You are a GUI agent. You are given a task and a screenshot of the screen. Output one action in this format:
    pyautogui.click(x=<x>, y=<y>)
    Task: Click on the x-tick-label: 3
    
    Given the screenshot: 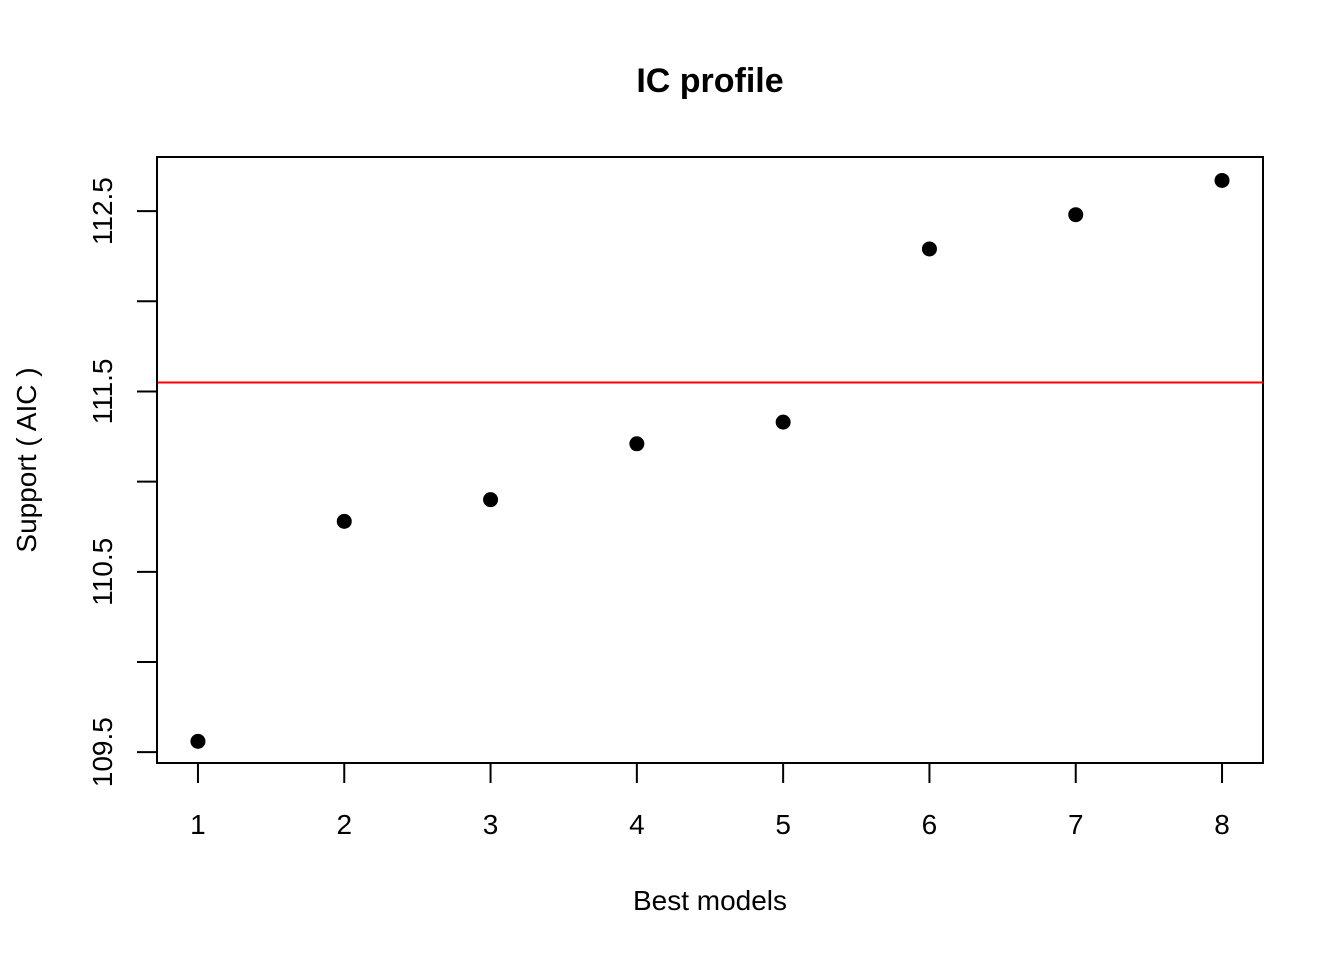 What is the action you would take?
    pyautogui.click(x=491, y=824)
    